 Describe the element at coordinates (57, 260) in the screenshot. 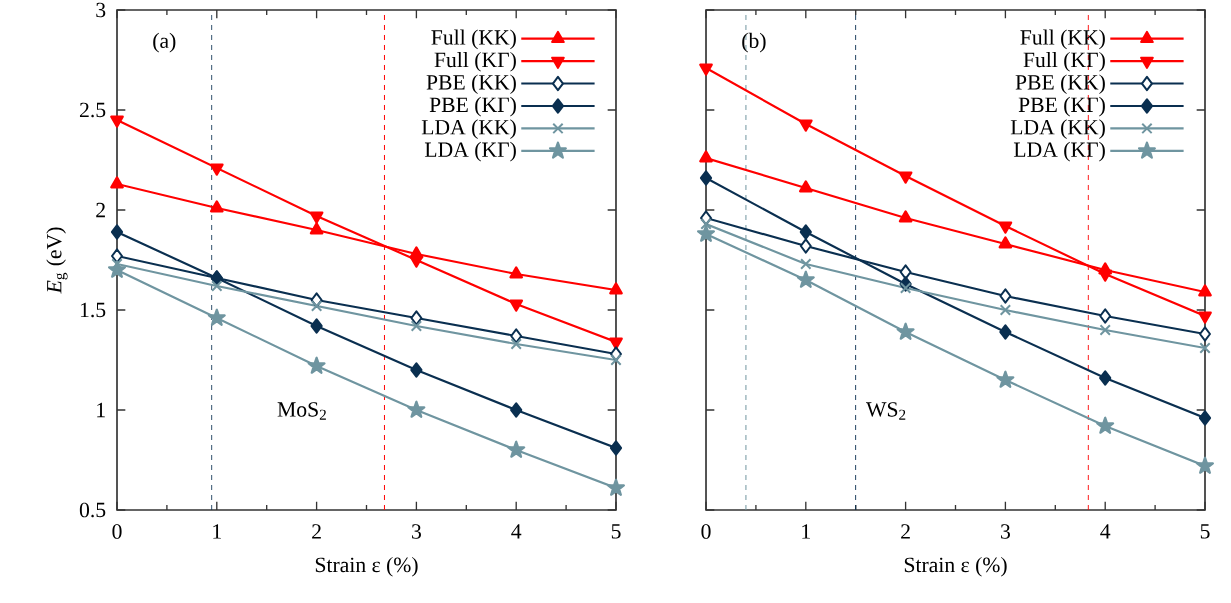

I see `y-axis-title: E$_{g}$ (eV)` at that location.